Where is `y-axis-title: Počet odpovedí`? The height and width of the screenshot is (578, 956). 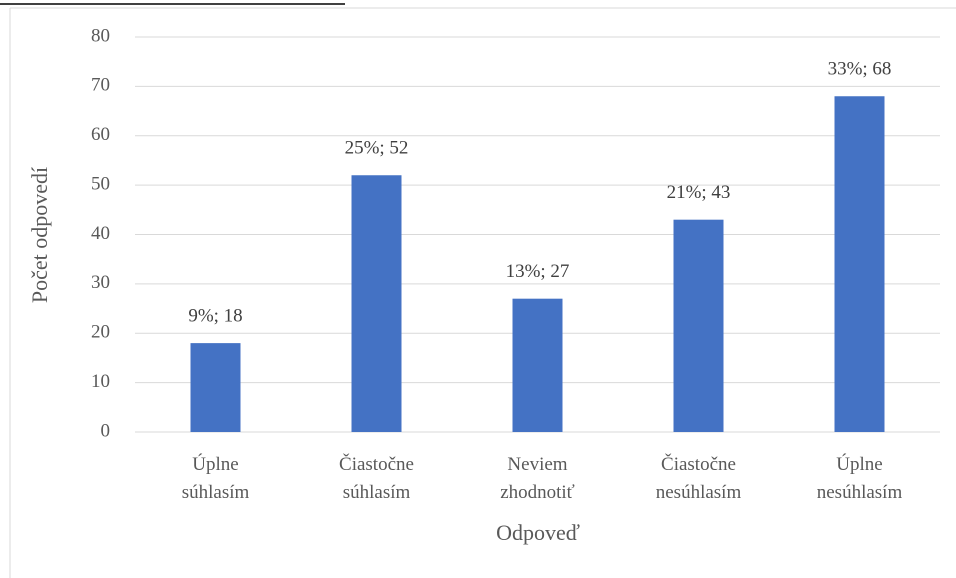
y-axis-title: Počet odpovedí is located at coordinates (39, 235).